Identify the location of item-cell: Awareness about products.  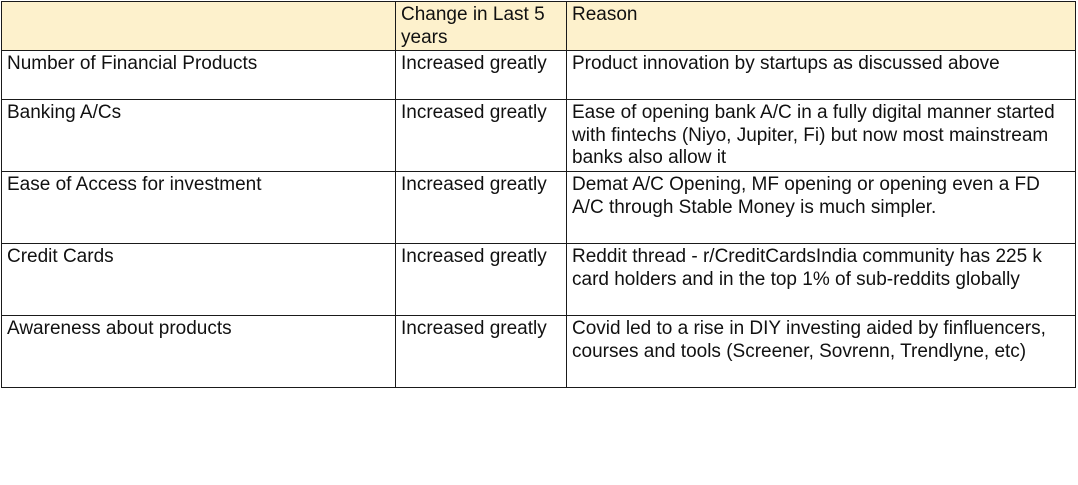
(198, 351).